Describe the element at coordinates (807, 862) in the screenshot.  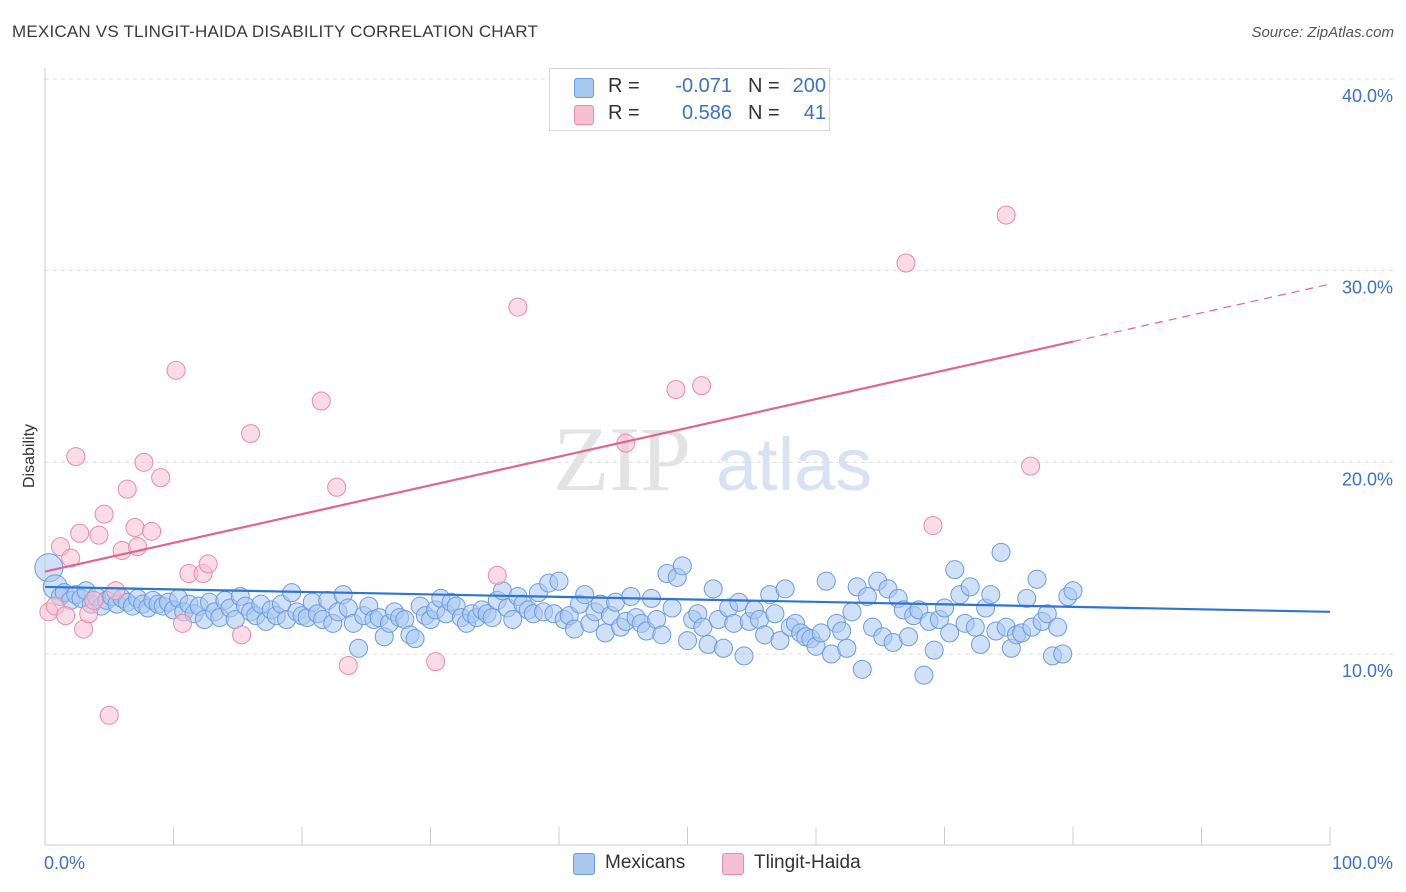
I see `bottom-legend-label-tlingit-haida: Tlingit-Haida` at that location.